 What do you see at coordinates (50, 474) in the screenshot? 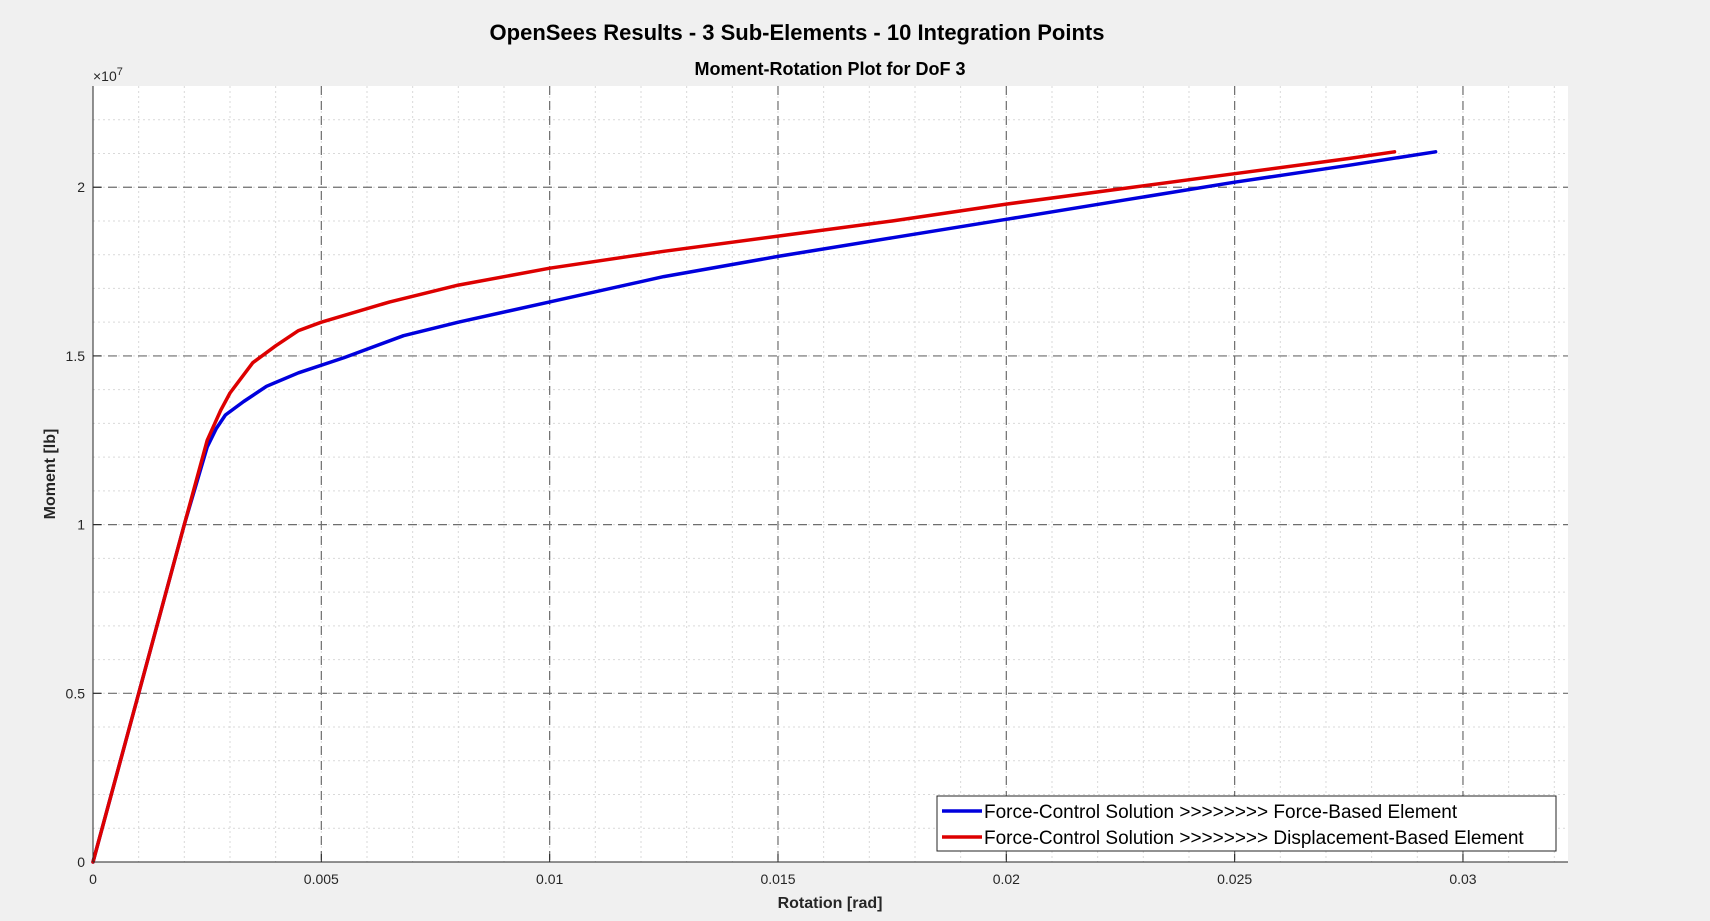
I see `y-axis-label: Moment [lb]` at bounding box center [50, 474].